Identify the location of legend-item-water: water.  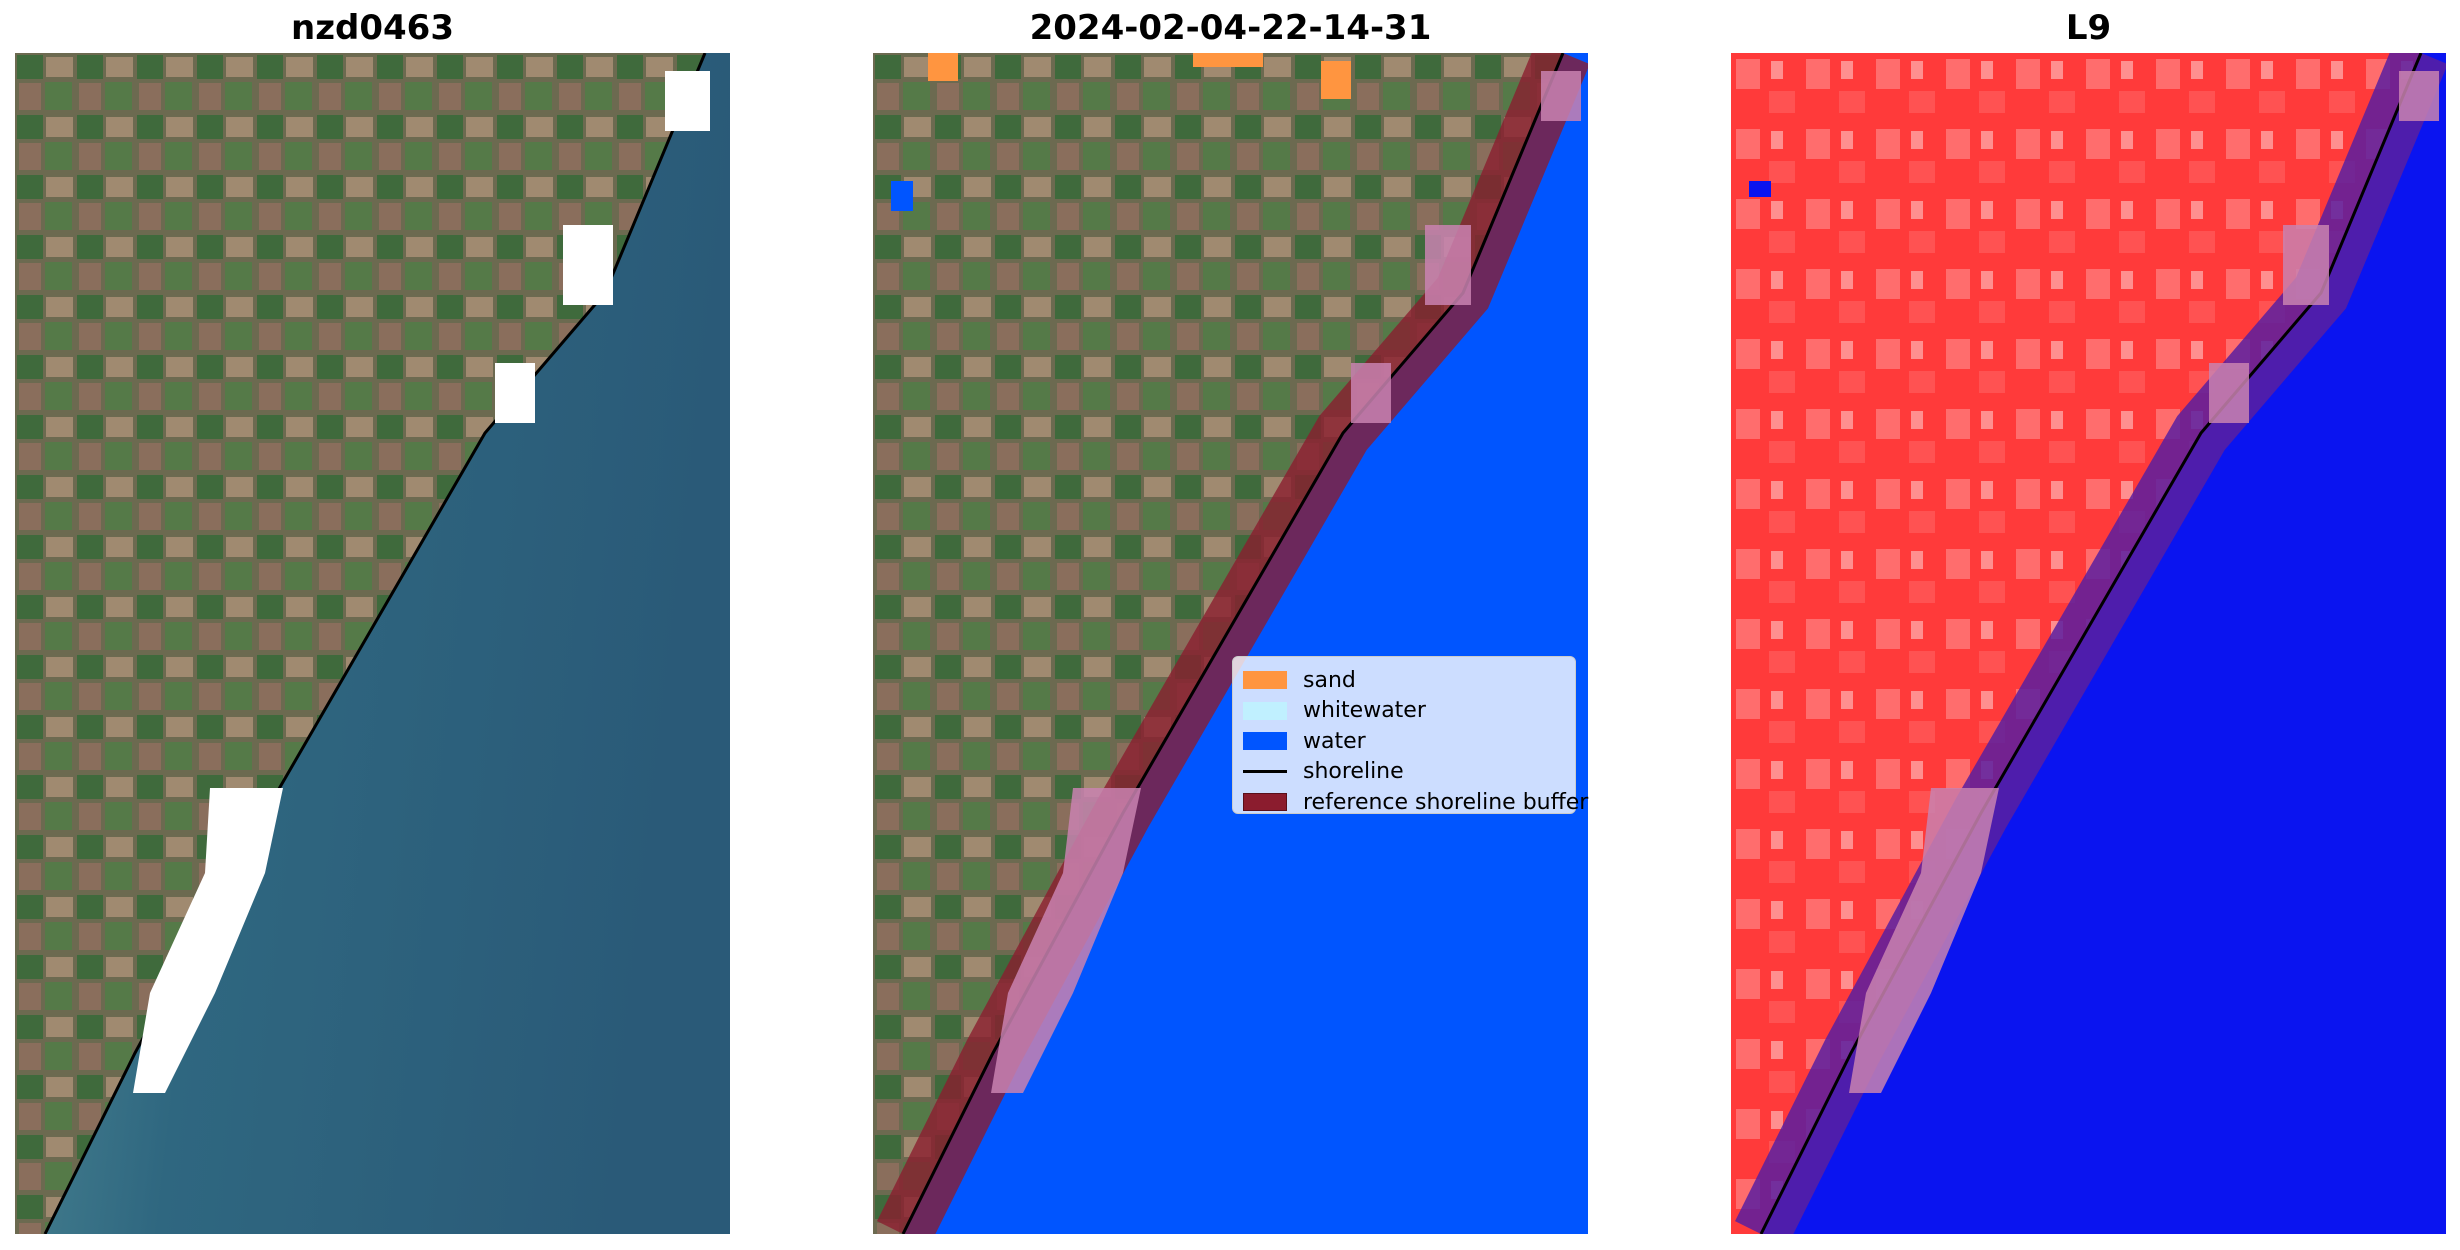
(1404, 741).